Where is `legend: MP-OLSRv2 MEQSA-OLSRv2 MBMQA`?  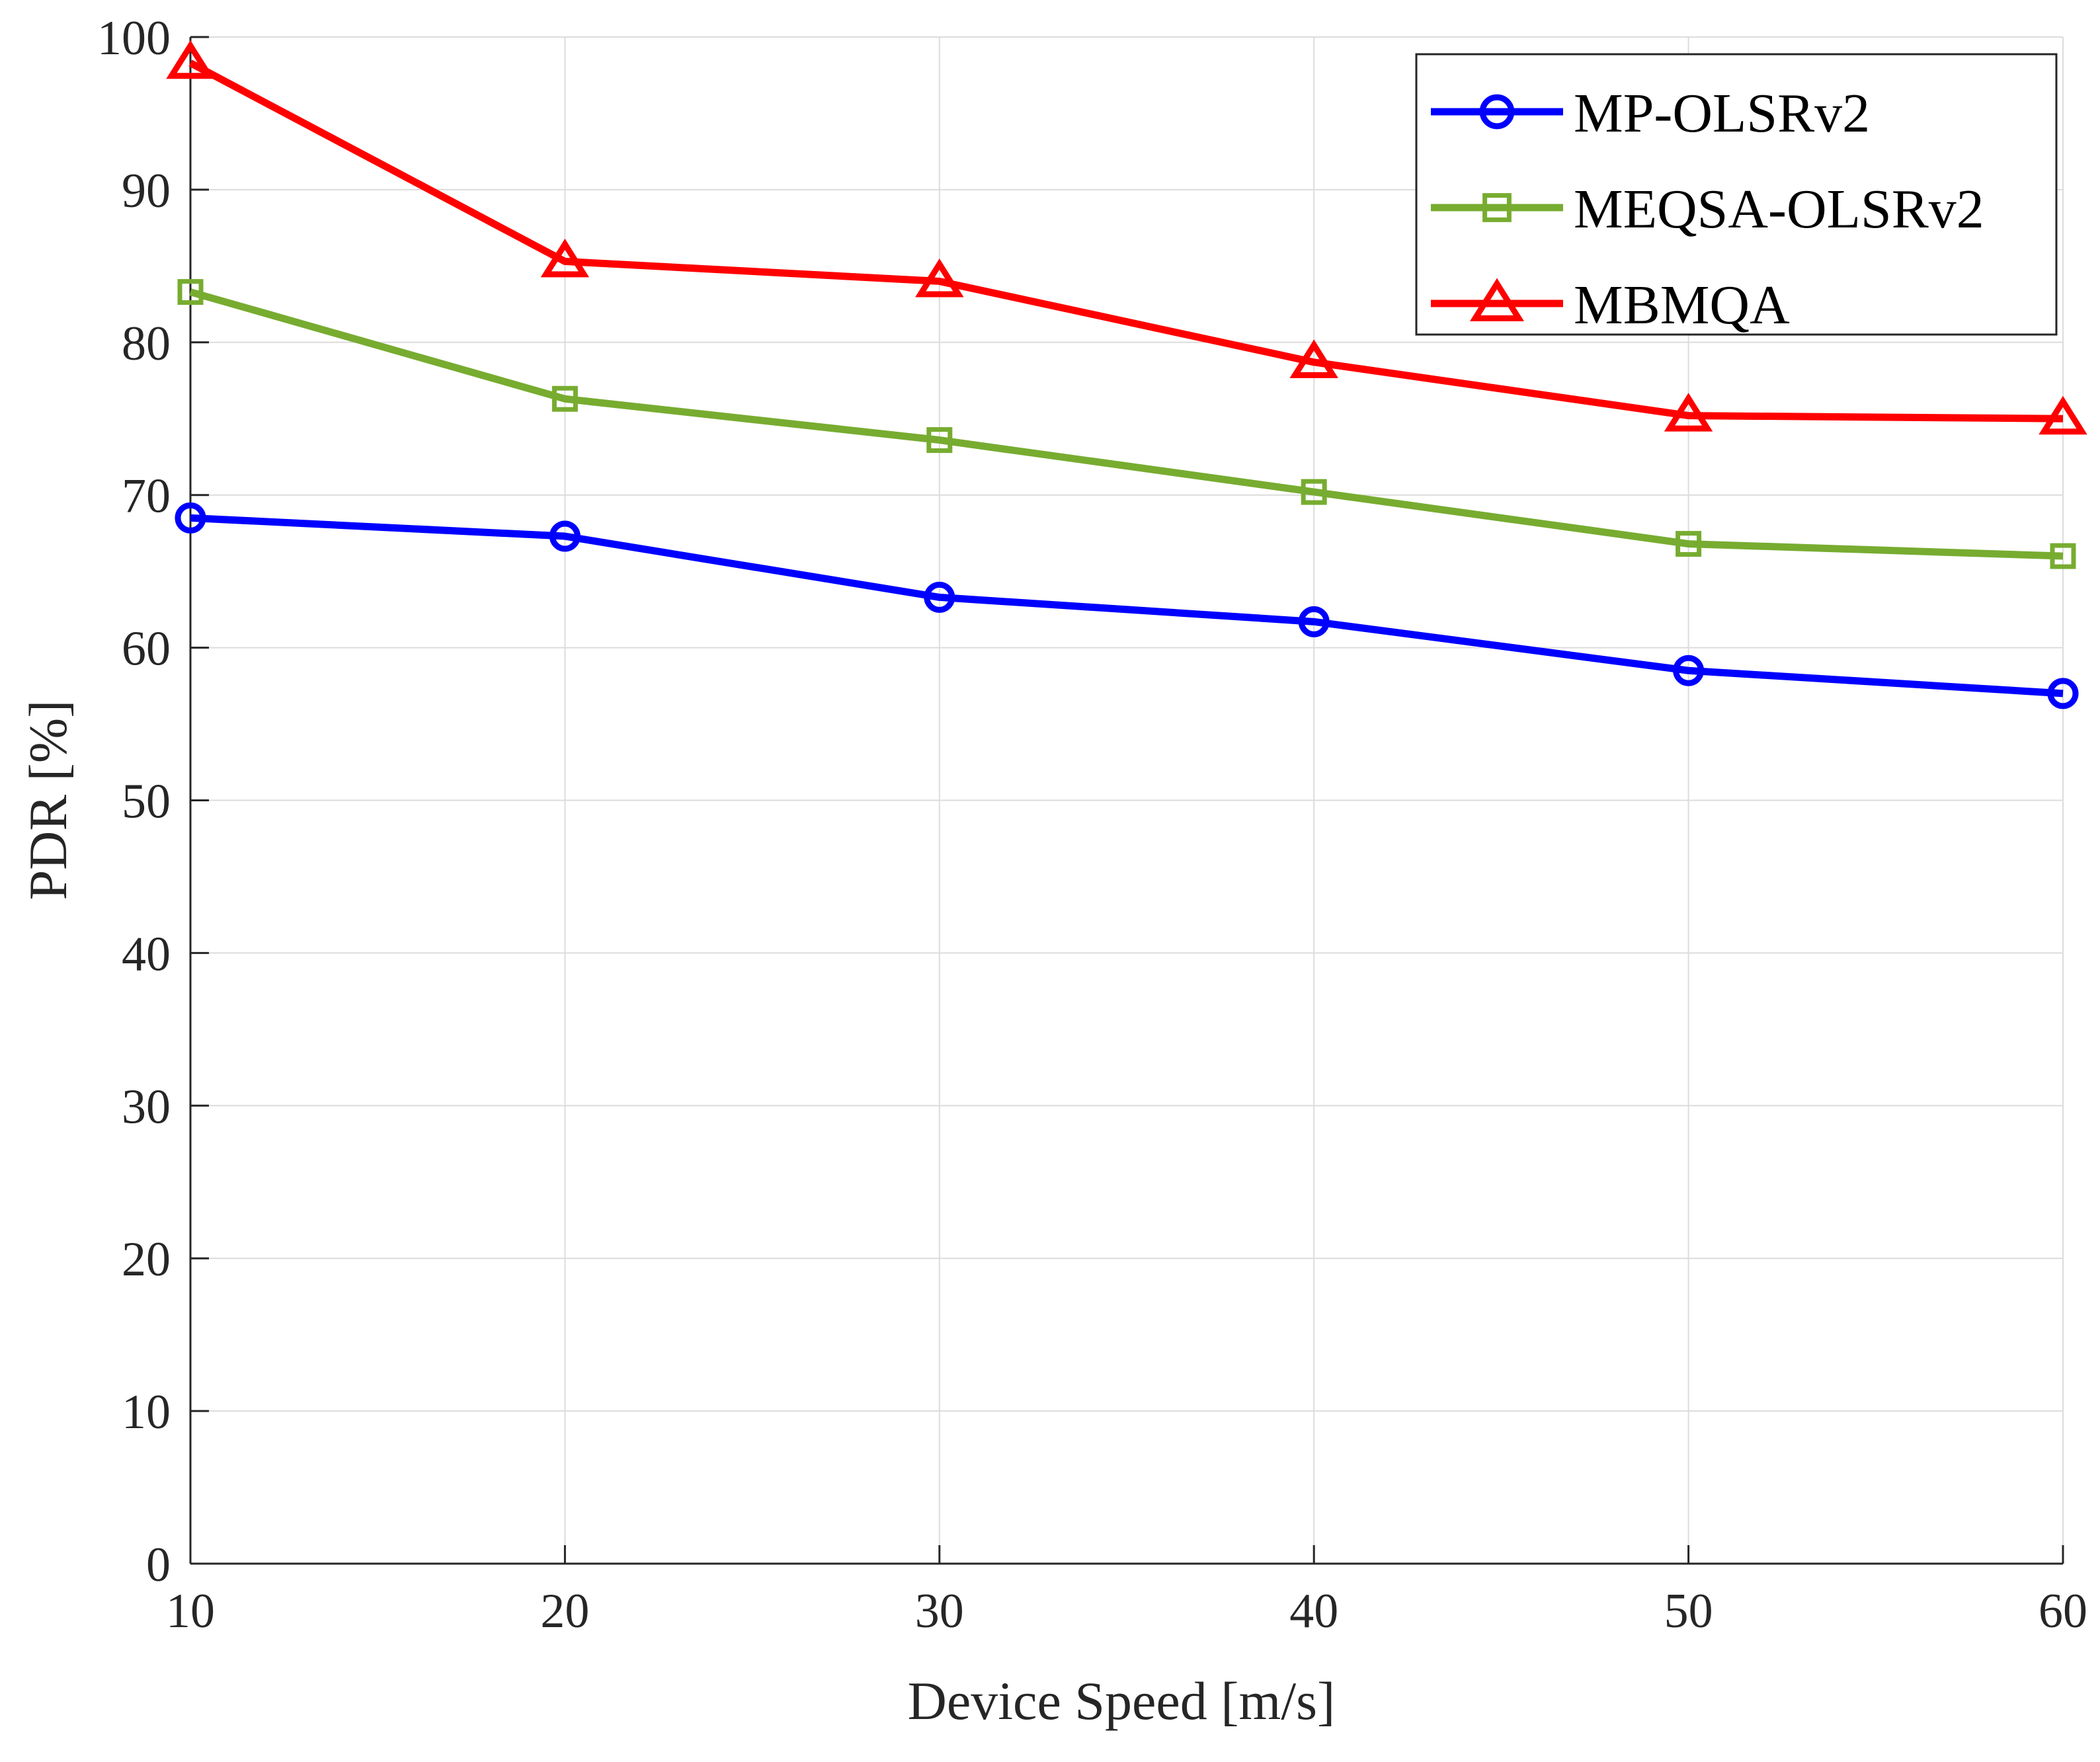 legend: MP-OLSRv2 MEQSA-OLSRv2 MBMQA is located at coordinates (1737, 194).